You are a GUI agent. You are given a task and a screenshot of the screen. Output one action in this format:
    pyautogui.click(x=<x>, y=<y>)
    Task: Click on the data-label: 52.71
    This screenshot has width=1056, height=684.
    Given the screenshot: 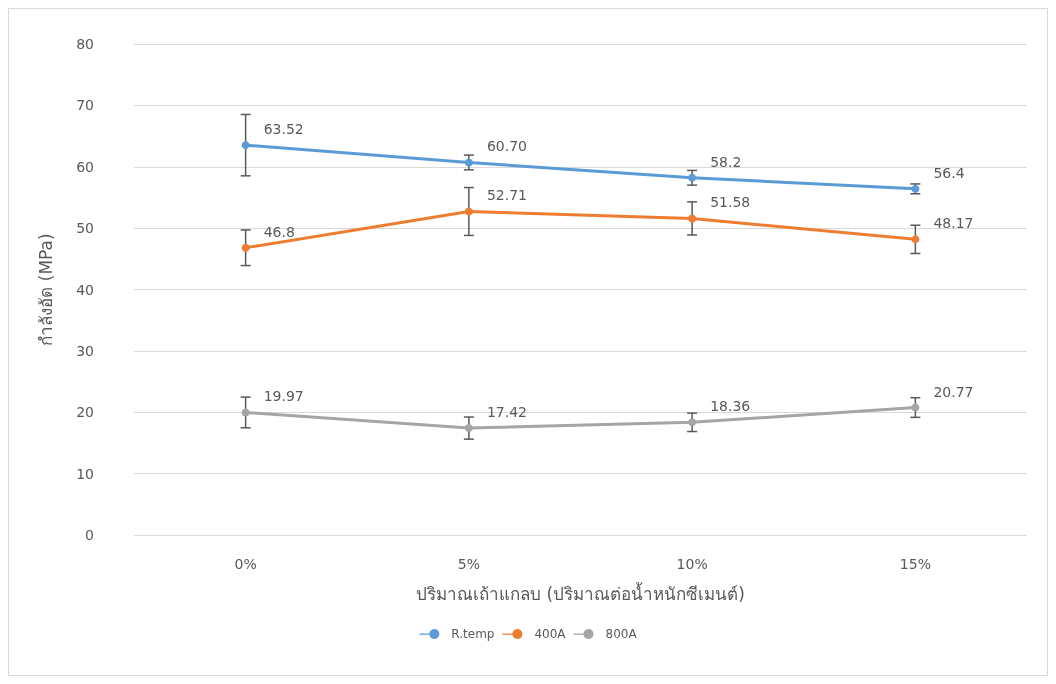 What is the action you would take?
    pyautogui.click(x=506, y=195)
    